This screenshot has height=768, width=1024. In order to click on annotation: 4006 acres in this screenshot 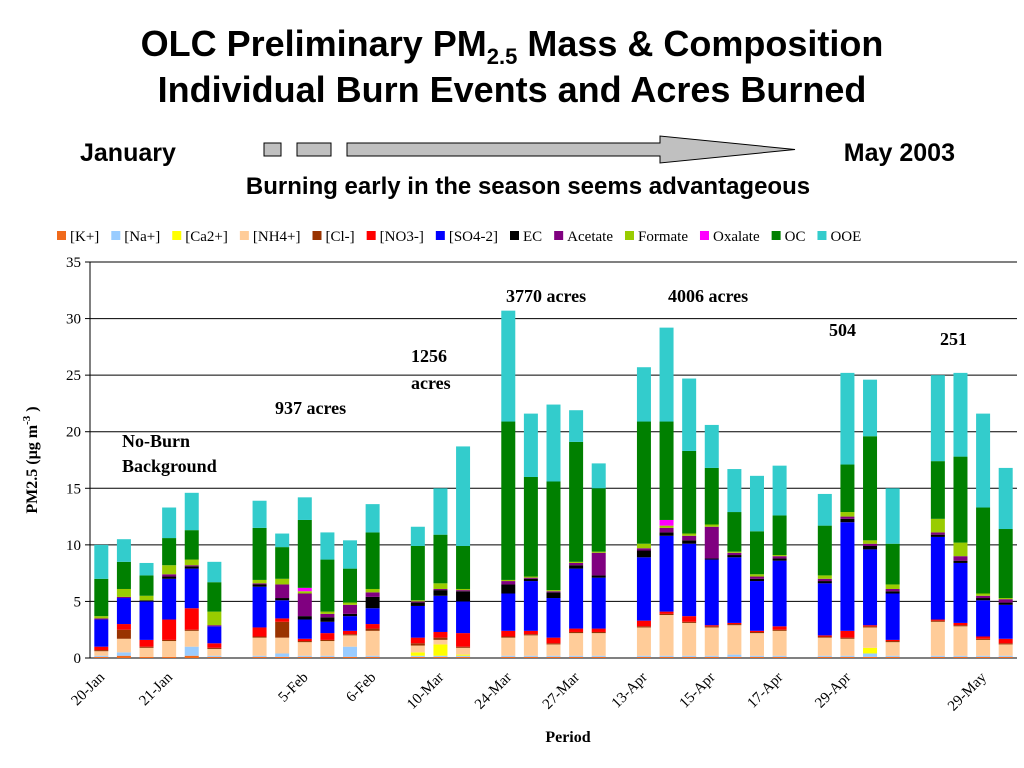, I will do `click(708, 296)`.